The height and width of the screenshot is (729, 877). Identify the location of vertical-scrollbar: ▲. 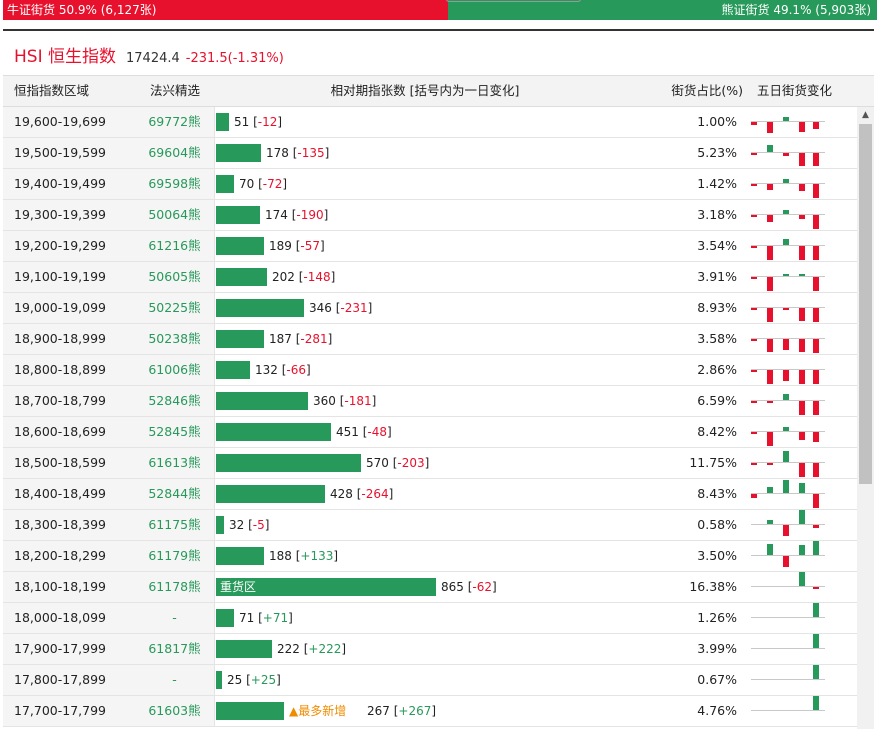
(865, 418).